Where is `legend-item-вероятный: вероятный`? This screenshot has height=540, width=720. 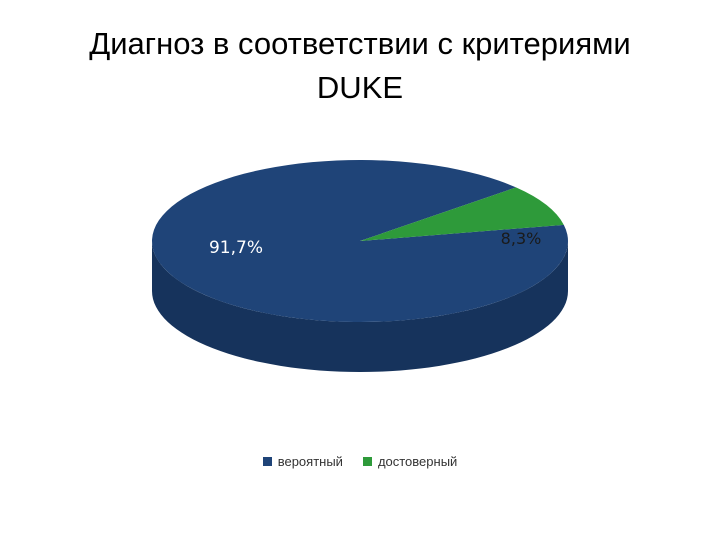 legend-item-вероятный: вероятный is located at coordinates (302, 461).